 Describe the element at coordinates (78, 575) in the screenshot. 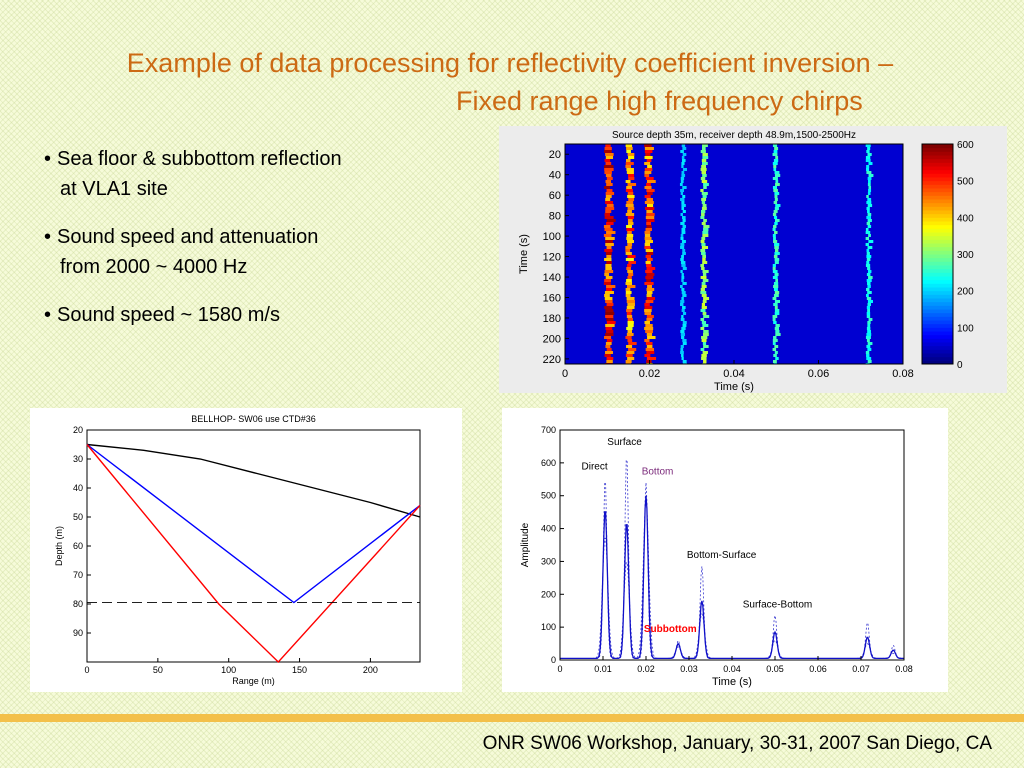

I see `bellhop-ytick-label: 70` at that location.